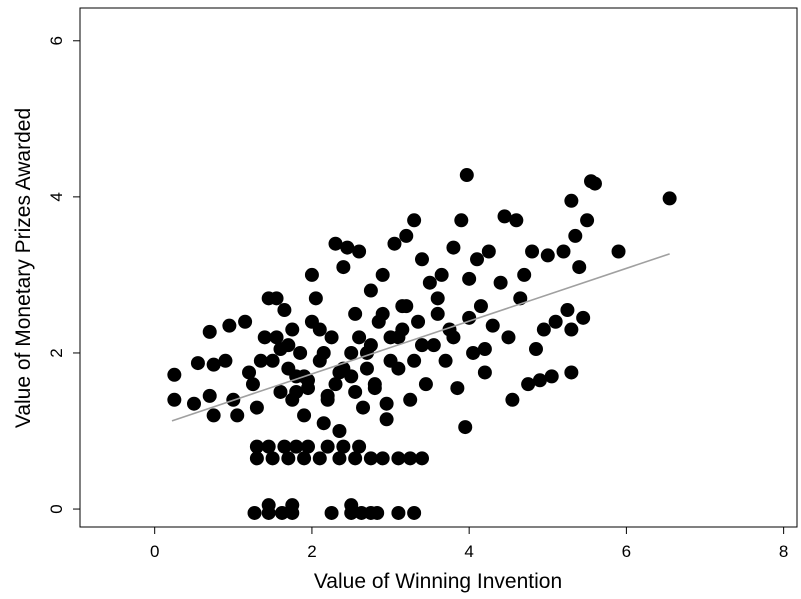  I want to click on x-tick-label: 4, so click(468, 551).